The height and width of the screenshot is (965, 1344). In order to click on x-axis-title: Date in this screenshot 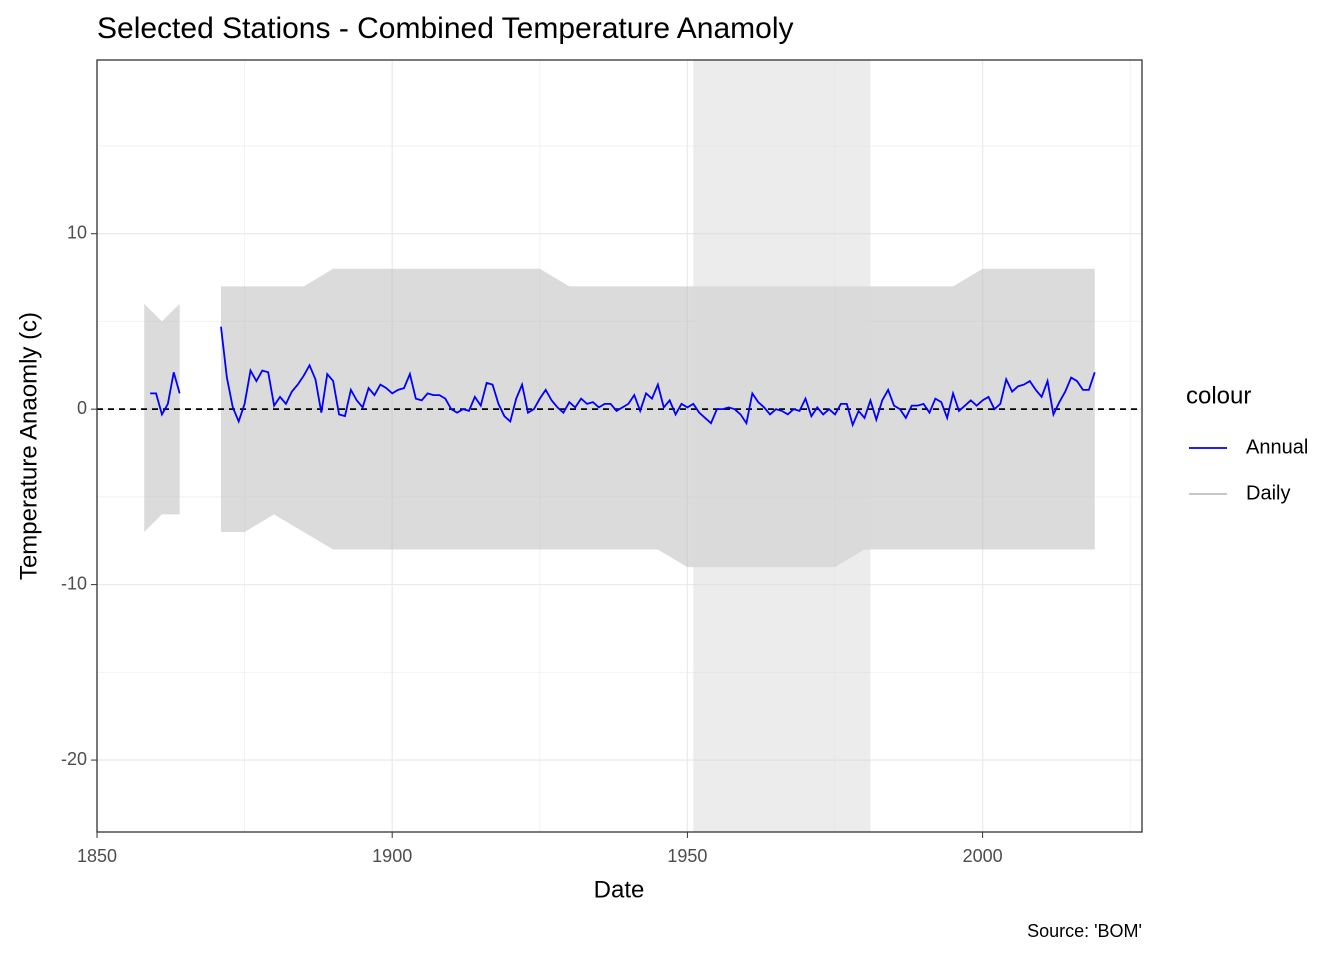, I will do `click(619, 889)`.